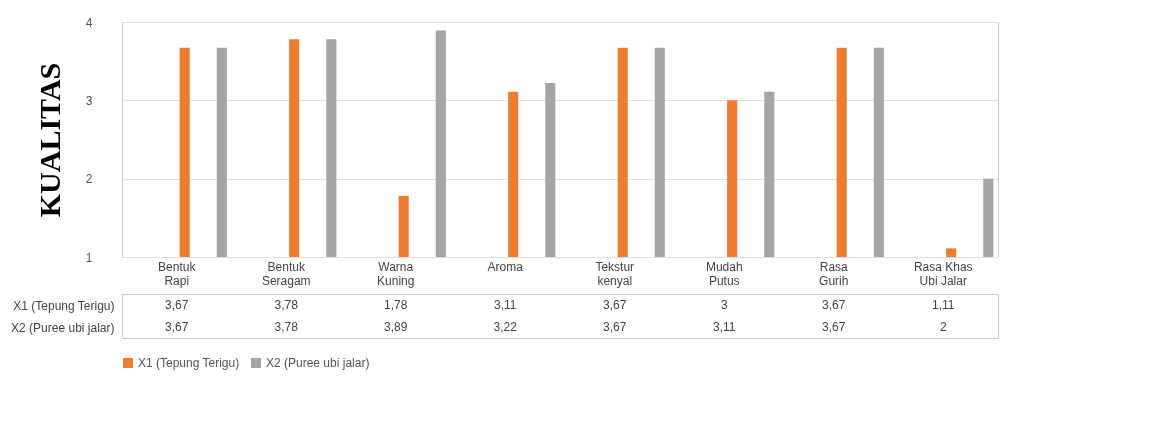  Describe the element at coordinates (89, 100) in the screenshot. I see `y-tick-label: 3` at that location.